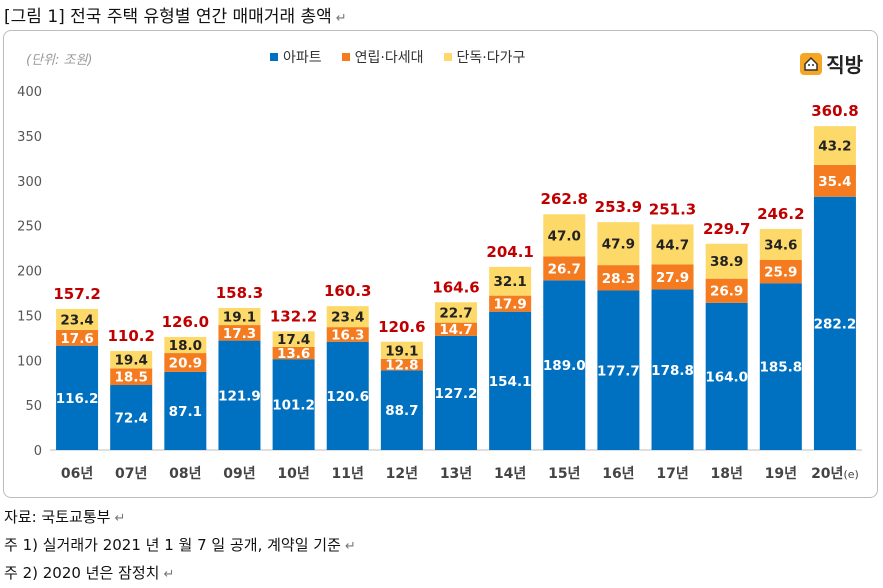 This screenshot has height=588, width=883. I want to click on data-label-detached: 32.1, so click(509, 282).